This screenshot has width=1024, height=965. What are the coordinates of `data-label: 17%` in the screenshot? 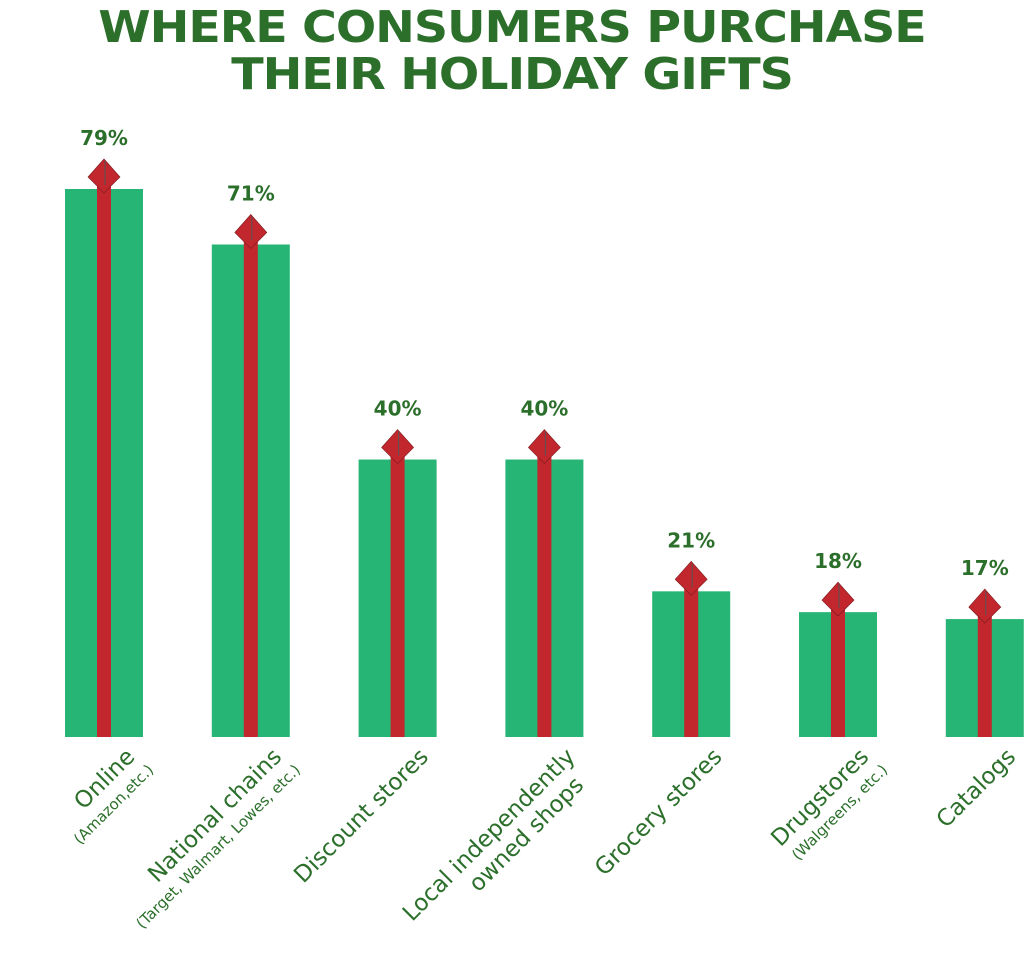 It's located at (985, 568).